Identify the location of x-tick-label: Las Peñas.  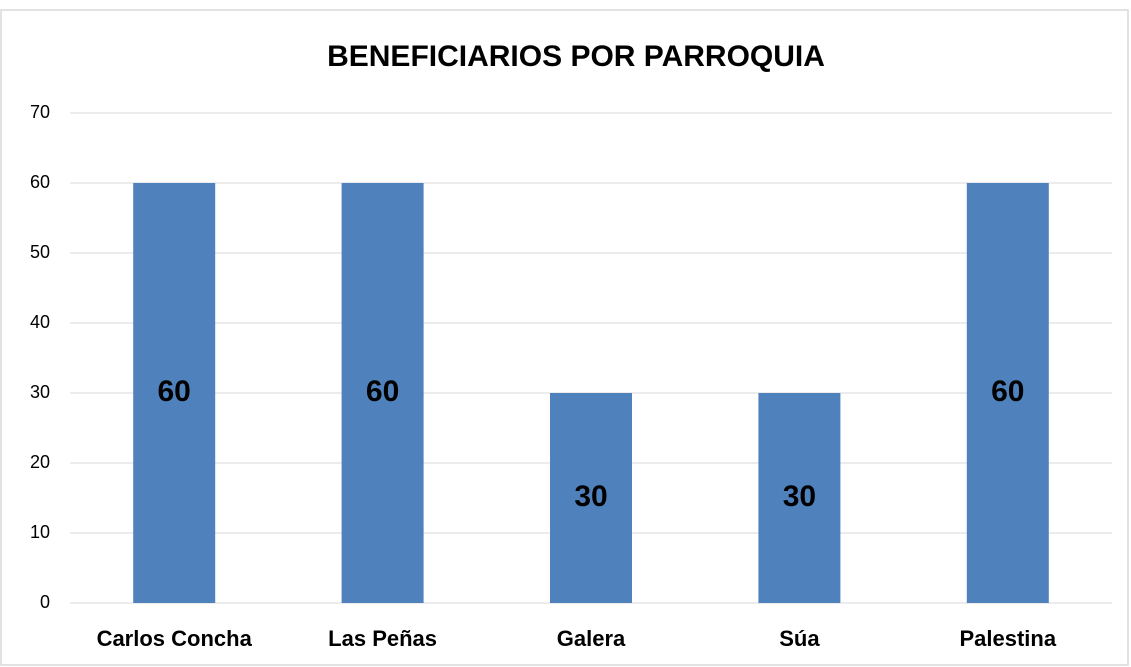
(382, 638).